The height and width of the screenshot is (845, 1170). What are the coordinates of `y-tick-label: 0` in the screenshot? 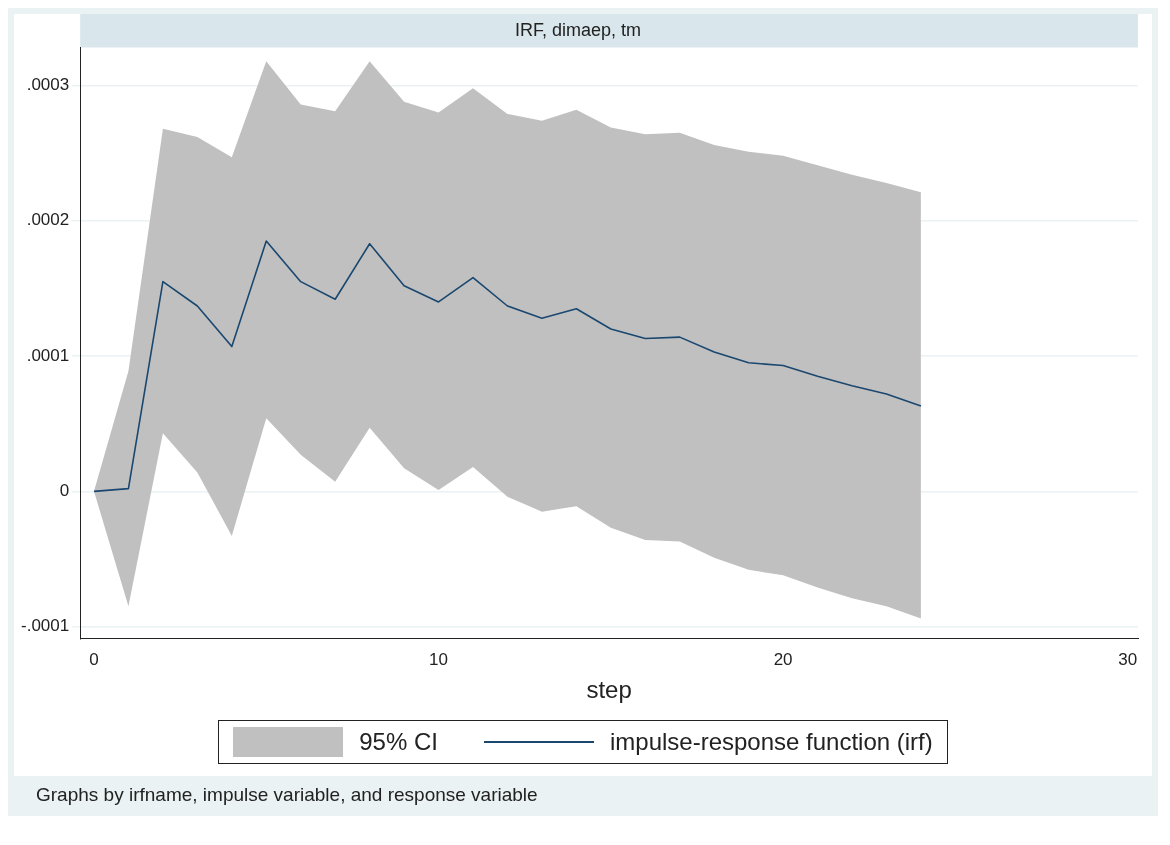 It's located at (64, 491).